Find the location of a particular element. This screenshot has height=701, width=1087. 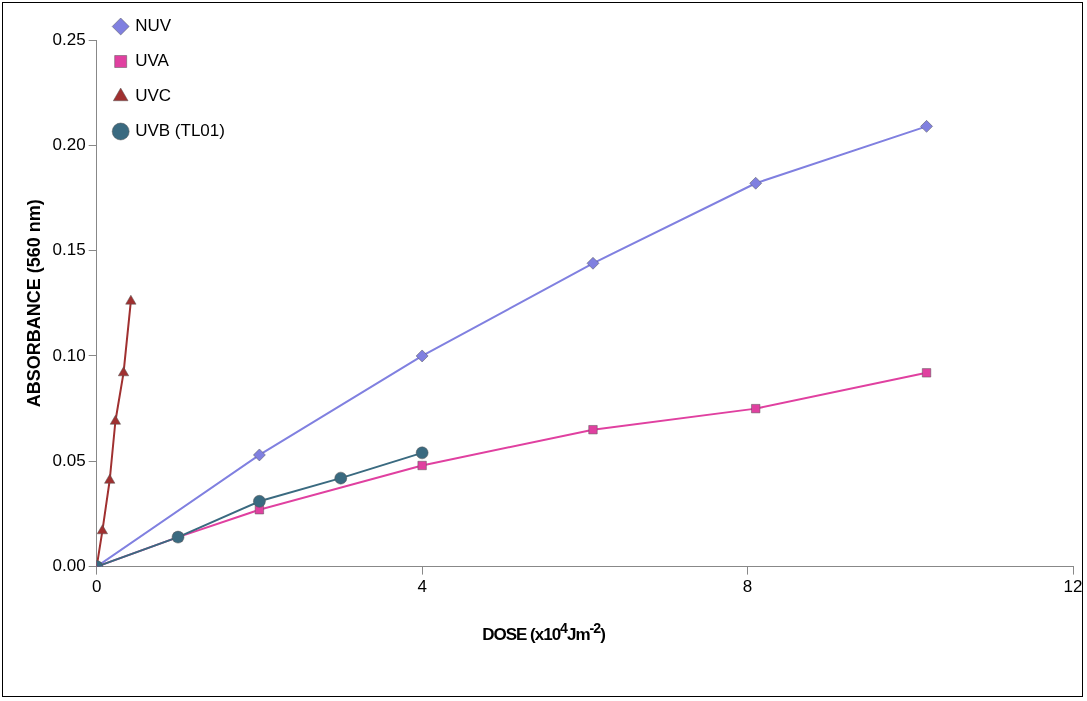

y-tick-label: 0.15 is located at coordinates (69, 250).